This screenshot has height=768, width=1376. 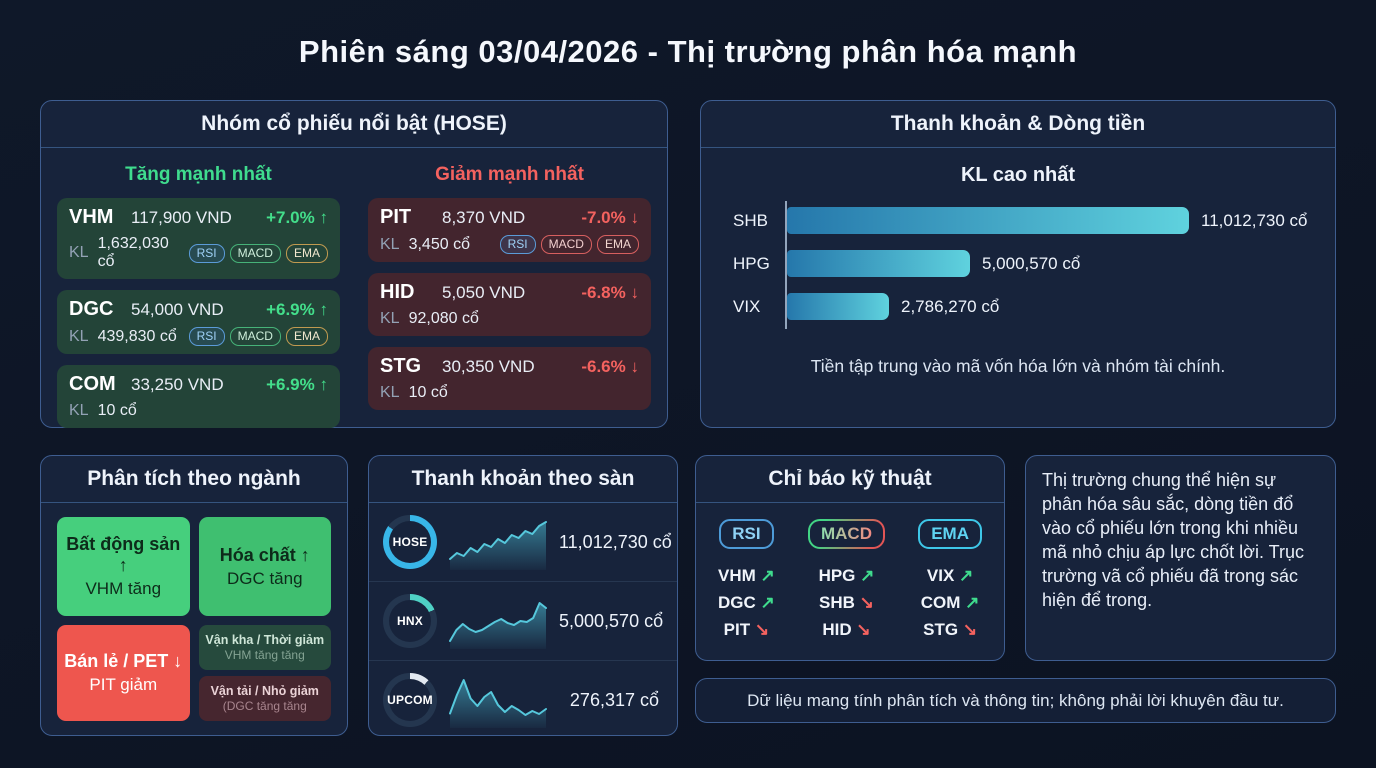 I want to click on rsi-column: RSI VHM ↗ DGC ↗ PIT ↘, so click(x=746, y=581).